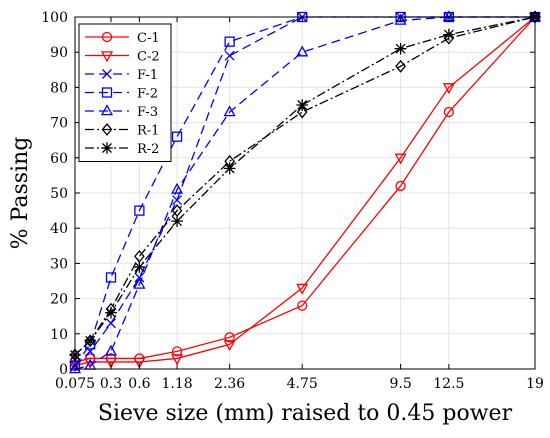 Image resolution: width=550 pixels, height=438 pixels. Describe the element at coordinates (147, 75) in the screenshot. I see `legend-label: F-1` at that location.